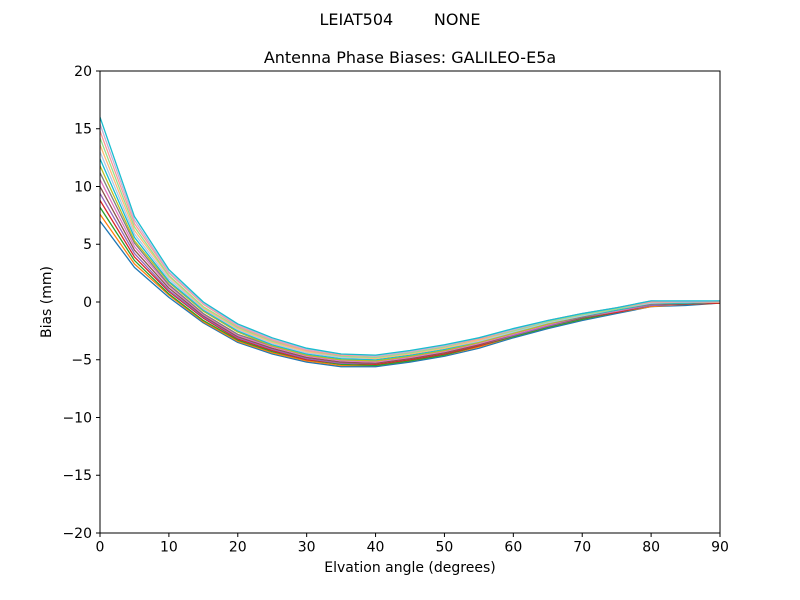 Image resolution: width=800 pixels, height=600 pixels. Describe the element at coordinates (513, 548) in the screenshot. I see `x-tick-label: 60` at that location.